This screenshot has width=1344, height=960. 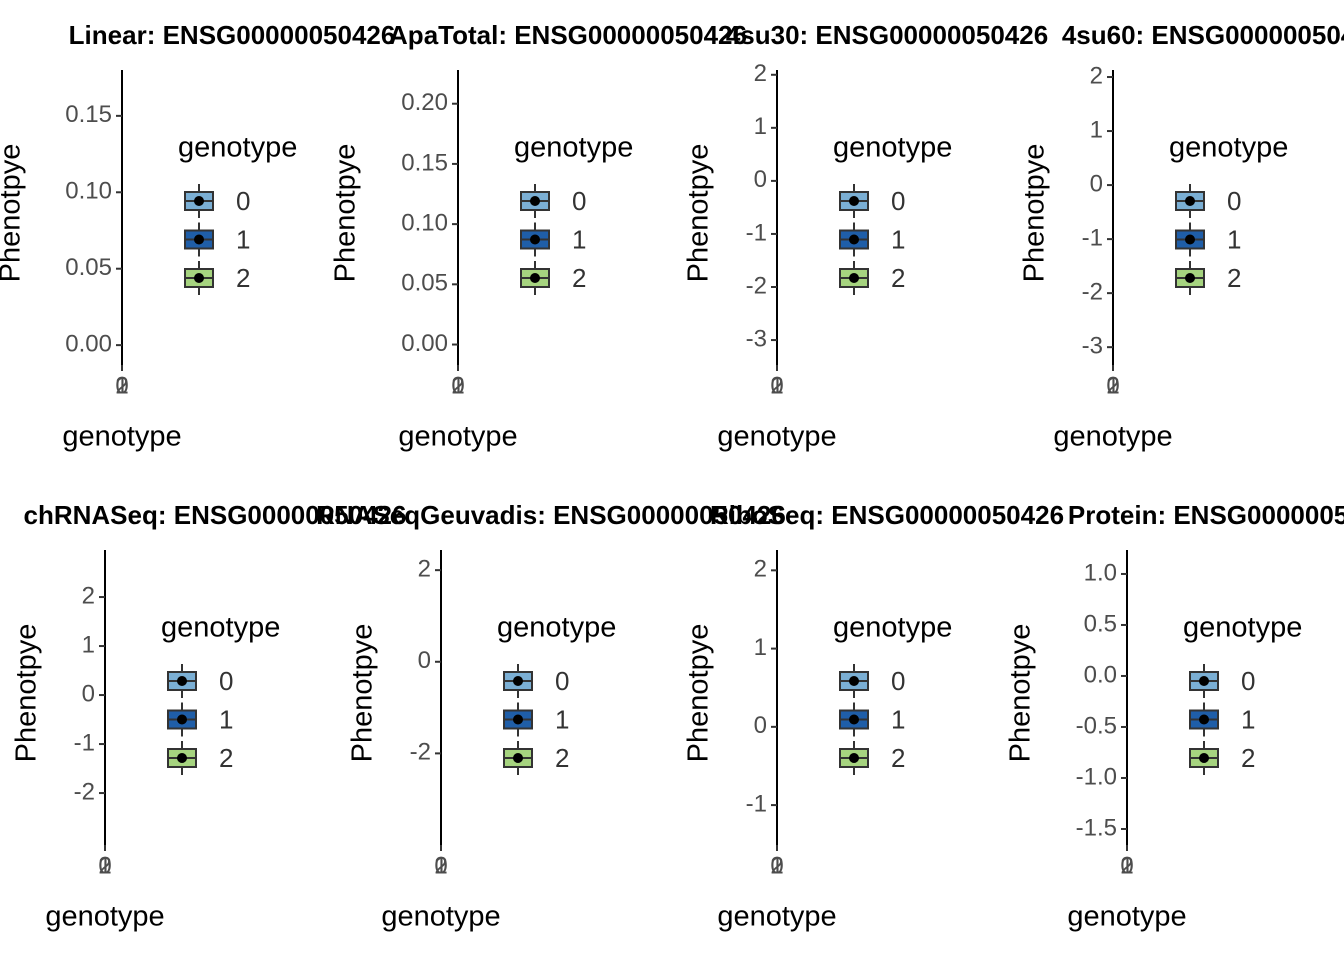 What do you see at coordinates (215, 515) in the screenshot?
I see `chart-title: chRNASeq: ENSG00000050426` at bounding box center [215, 515].